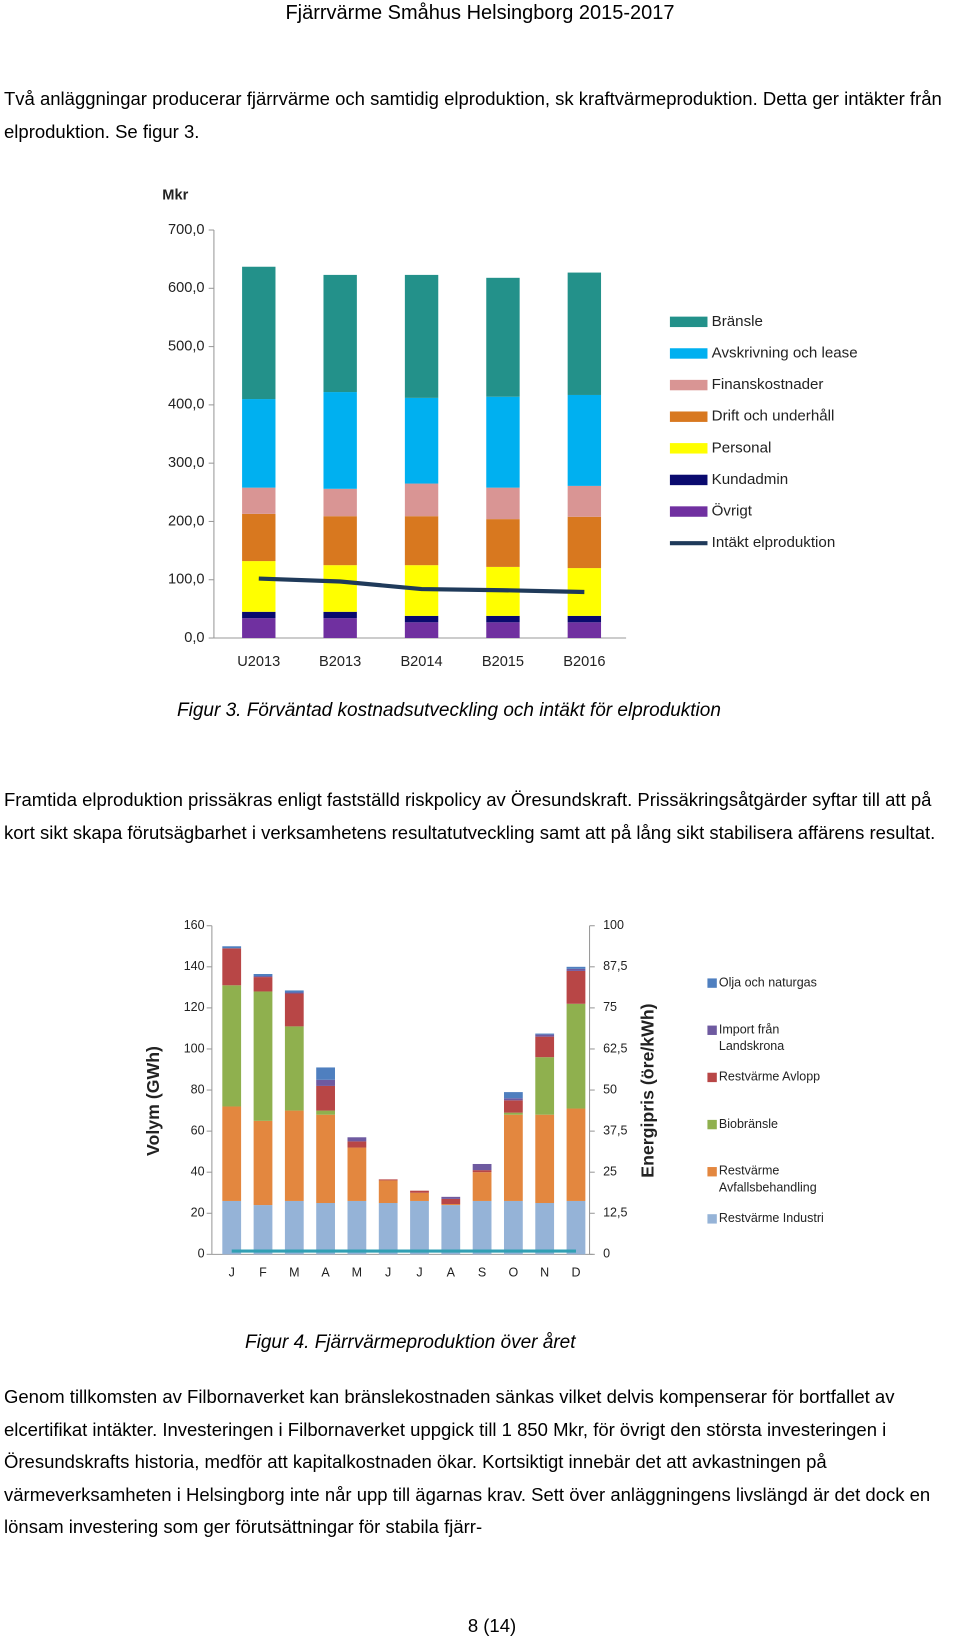 This screenshot has height=1638, width=960. Describe the element at coordinates (421, 662) in the screenshot. I see `x-tick-label: B2014` at that location.